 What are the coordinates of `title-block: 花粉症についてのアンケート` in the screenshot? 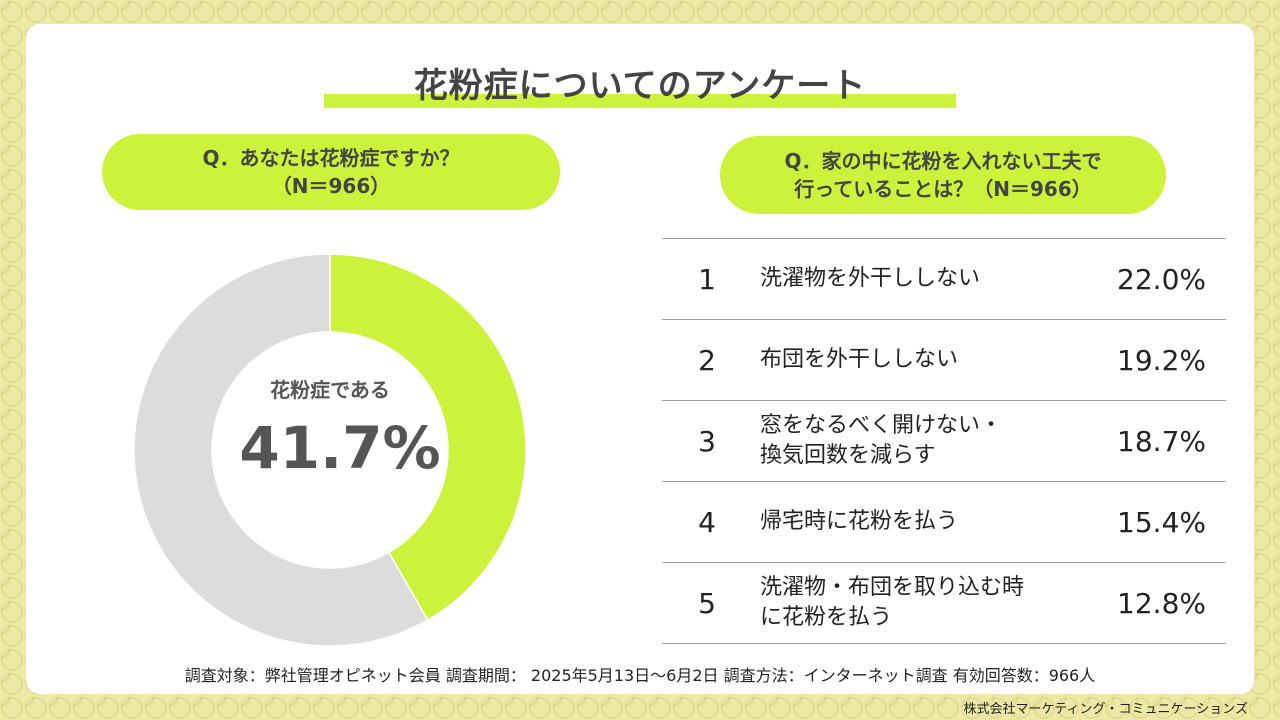 It's located at (640, 80).